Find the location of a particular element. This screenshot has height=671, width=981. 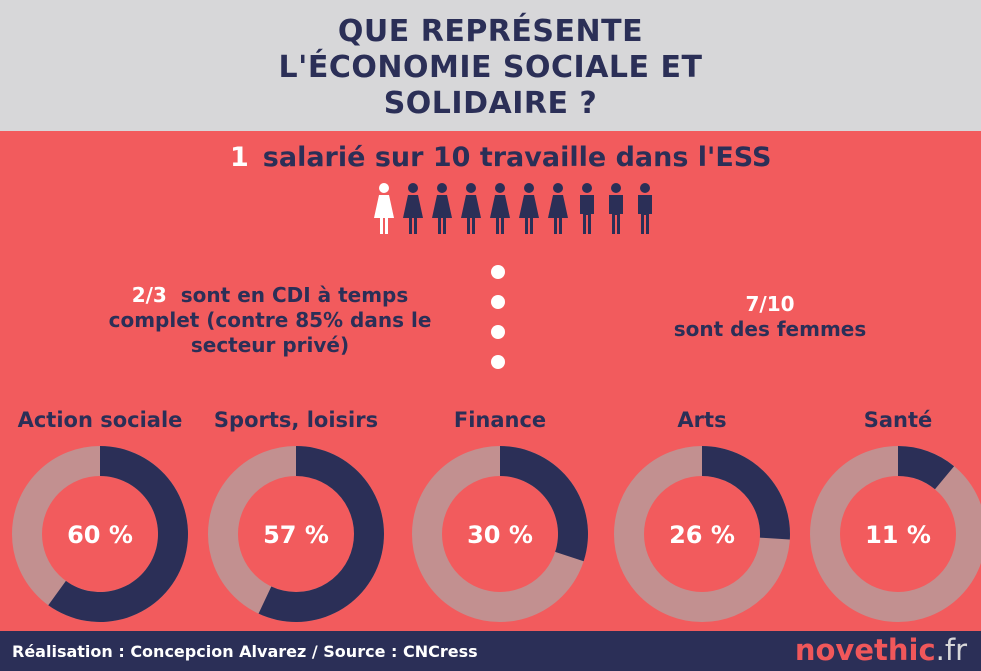

data-label: 60 % is located at coordinates (100, 535).